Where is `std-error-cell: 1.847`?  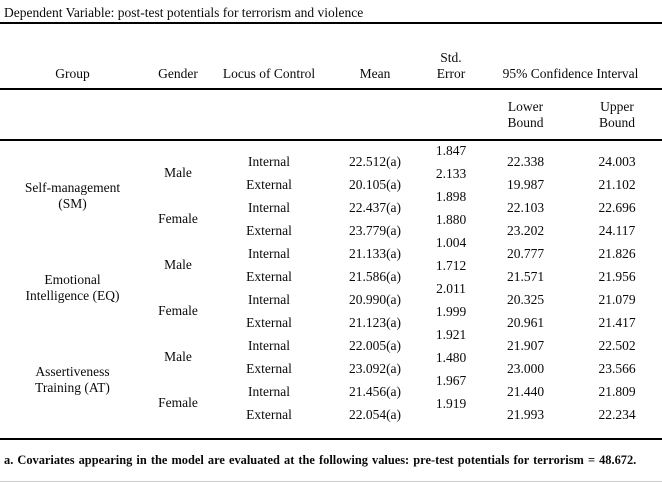
std-error-cell: 1.847 is located at coordinates (451, 158).